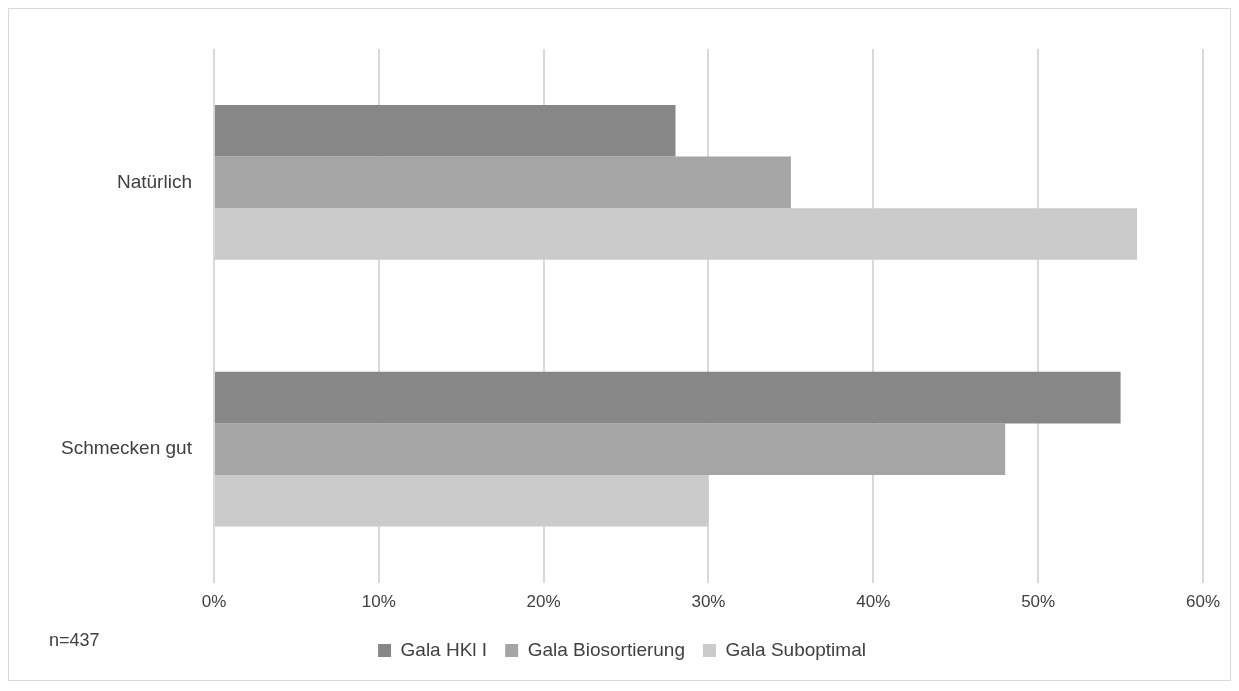  What do you see at coordinates (444, 649) in the screenshot?
I see `legend-label: Gala HKl I` at bounding box center [444, 649].